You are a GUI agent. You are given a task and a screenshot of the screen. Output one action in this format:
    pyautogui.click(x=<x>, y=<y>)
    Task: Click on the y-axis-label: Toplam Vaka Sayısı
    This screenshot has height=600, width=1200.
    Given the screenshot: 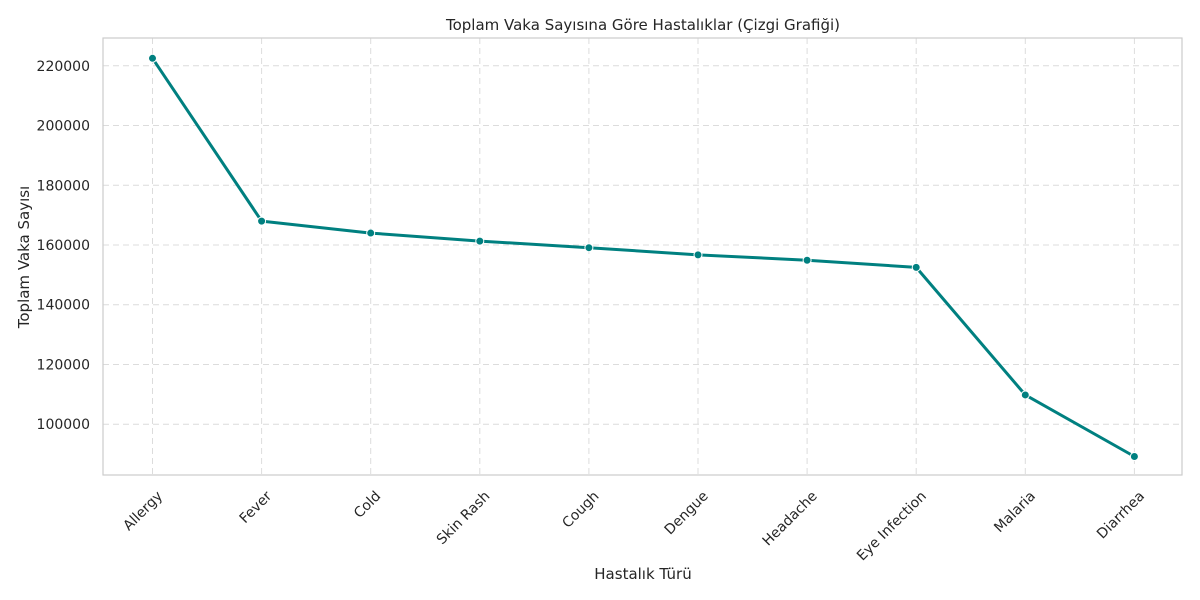 What is the action you would take?
    pyautogui.click(x=24, y=257)
    